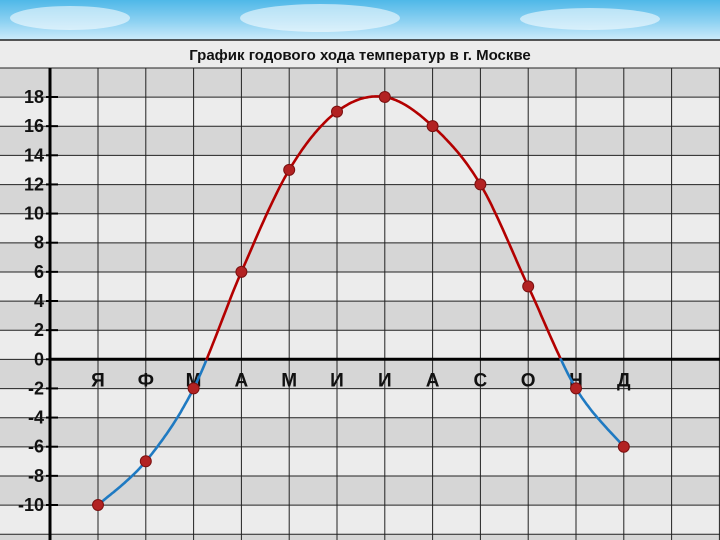 The width and height of the screenshot is (720, 540). I want to click on x-tick-label: Я, so click(98, 380).